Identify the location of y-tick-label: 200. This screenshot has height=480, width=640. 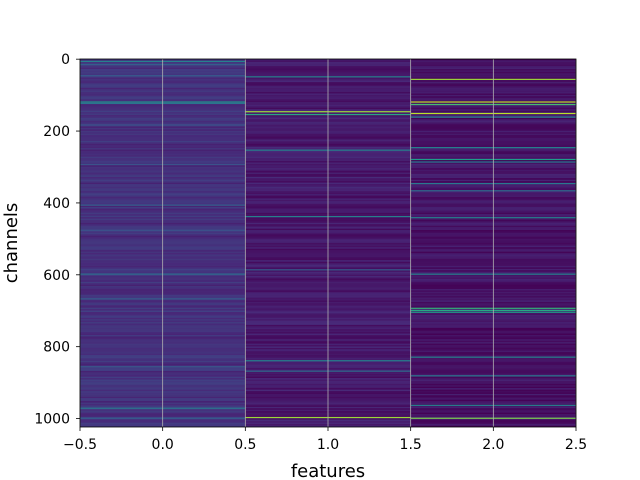
(56, 132).